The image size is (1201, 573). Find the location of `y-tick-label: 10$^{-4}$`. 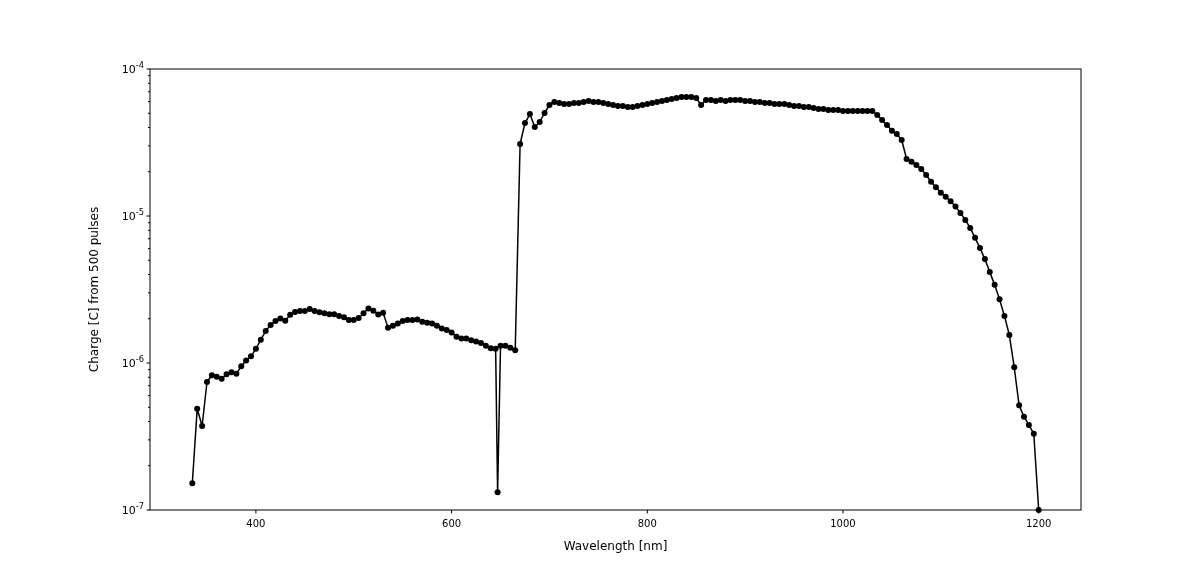

y-tick-label: 10$^{-4}$ is located at coordinates (132, 68).